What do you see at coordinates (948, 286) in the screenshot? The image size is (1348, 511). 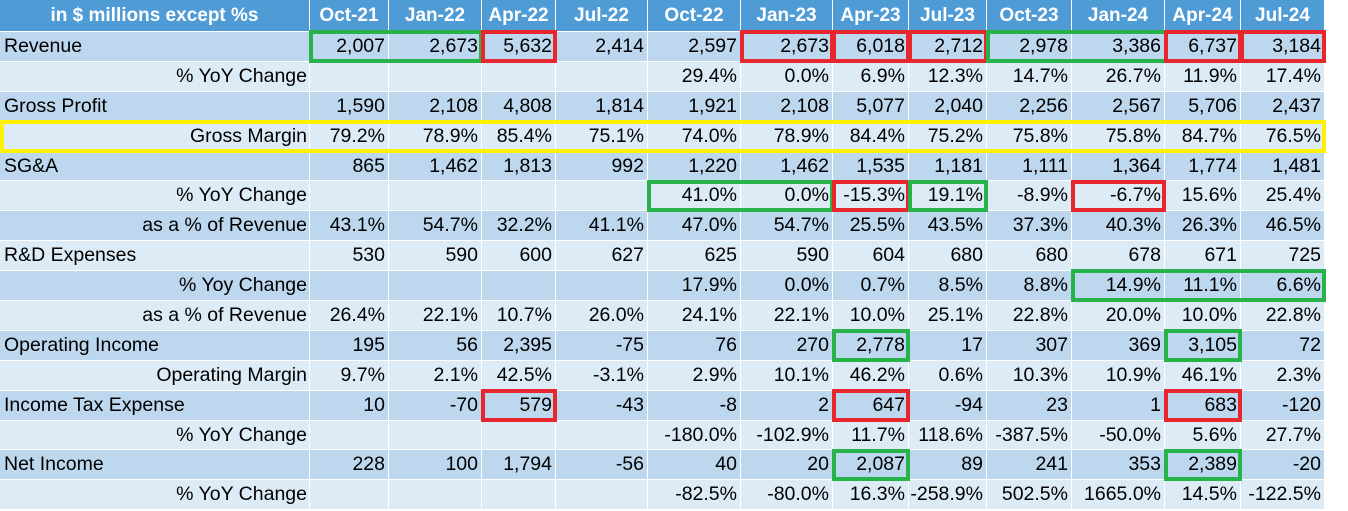 I see `table-cell: 8.5%` at bounding box center [948, 286].